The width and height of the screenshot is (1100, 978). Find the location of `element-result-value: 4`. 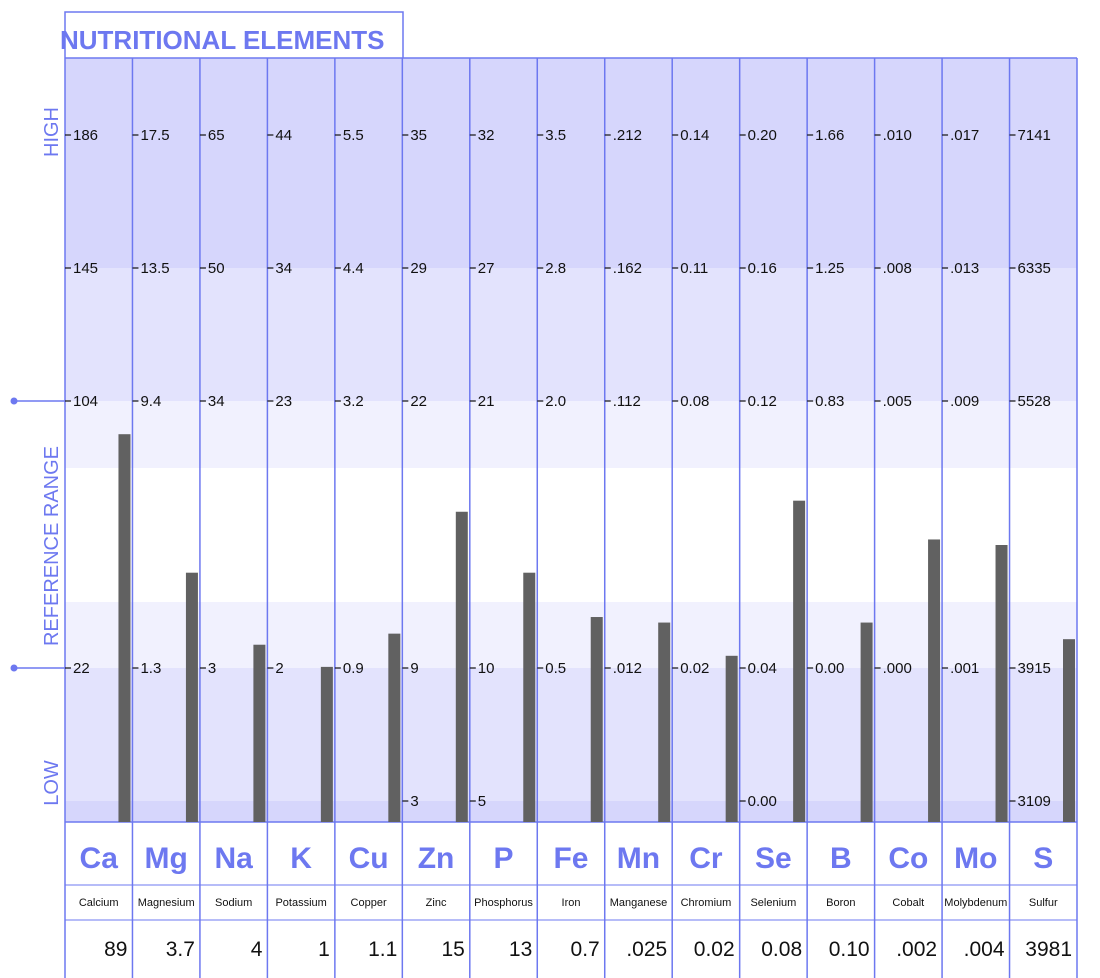

element-result-value: 4 is located at coordinates (257, 949).